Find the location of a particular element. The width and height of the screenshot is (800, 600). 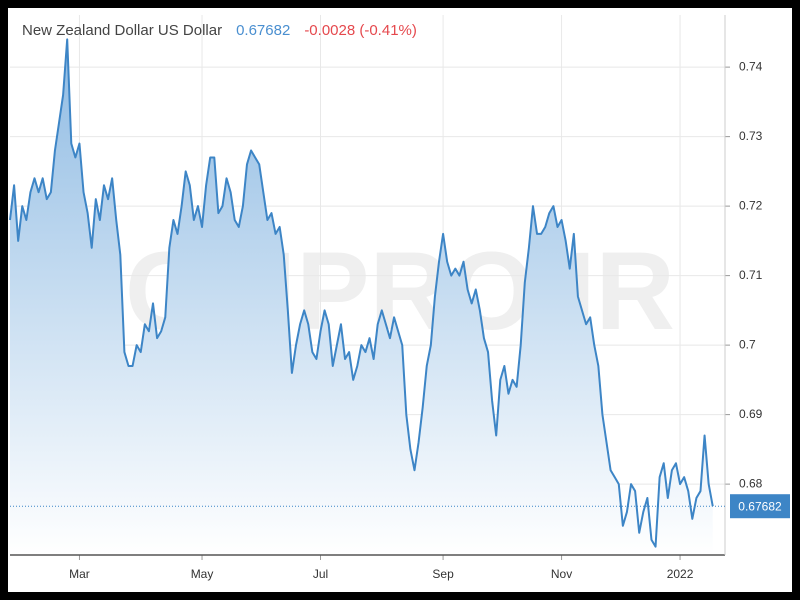

x-tick-label: 2022 is located at coordinates (680, 574).